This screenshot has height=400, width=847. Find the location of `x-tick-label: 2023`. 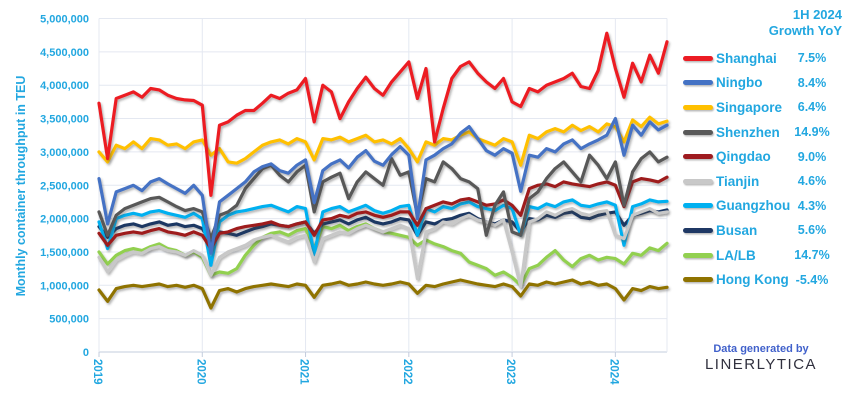

x-tick-label: 2023 is located at coordinates (510, 372).